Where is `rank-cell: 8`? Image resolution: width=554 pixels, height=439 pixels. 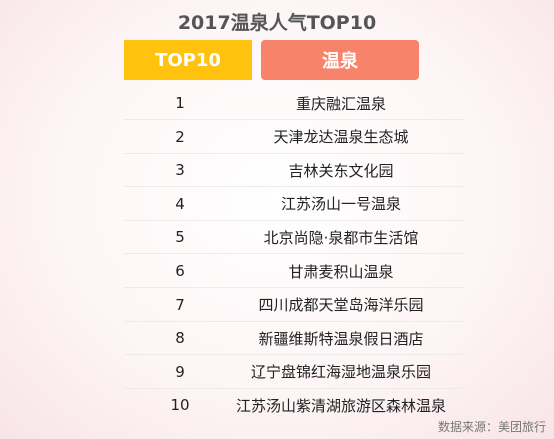
rank-cell: 8 is located at coordinates (180, 338).